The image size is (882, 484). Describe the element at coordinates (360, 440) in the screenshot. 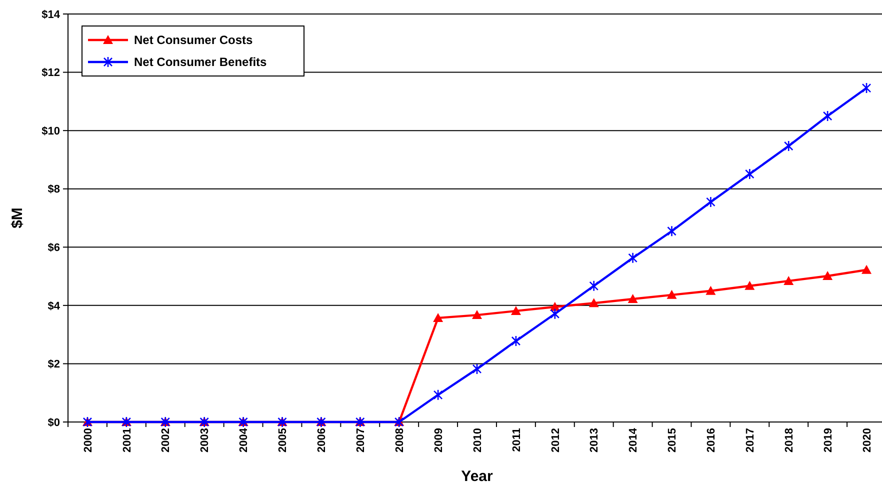

I see `x-tick-label: 2007` at that location.